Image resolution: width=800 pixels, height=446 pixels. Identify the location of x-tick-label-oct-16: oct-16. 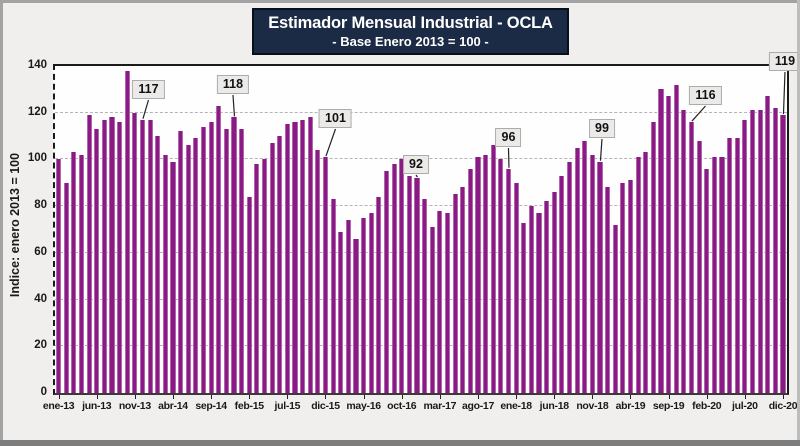
(402, 406).